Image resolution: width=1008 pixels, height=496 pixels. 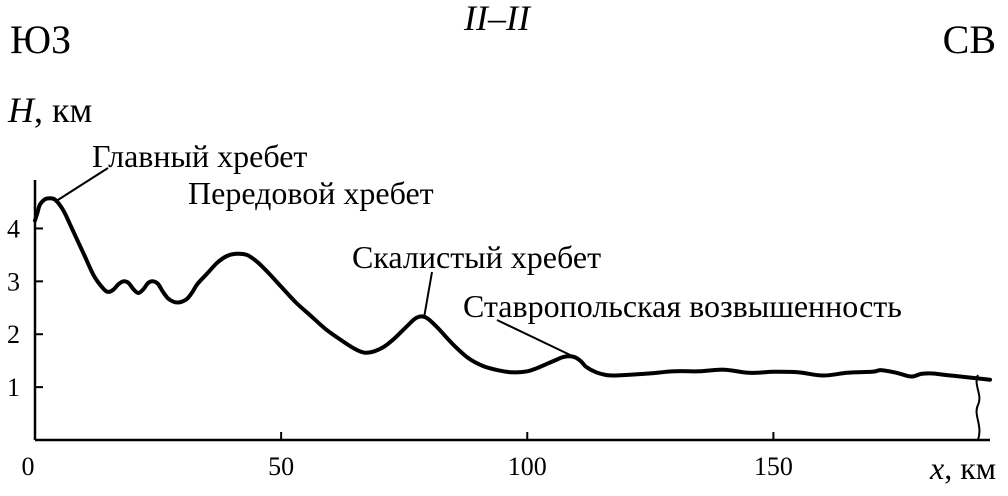 What do you see at coordinates (281, 466) in the screenshot?
I see `x-tick-label: 50` at bounding box center [281, 466].